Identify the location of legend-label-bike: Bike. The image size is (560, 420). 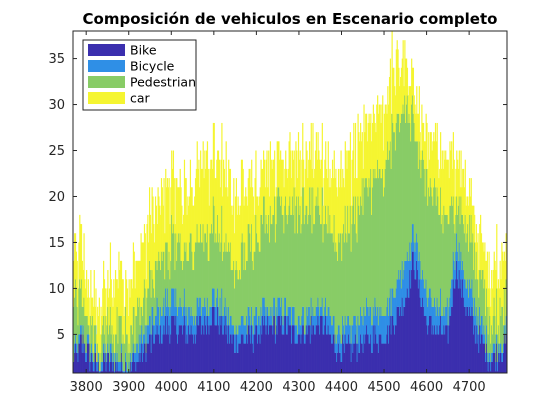
(143, 50).